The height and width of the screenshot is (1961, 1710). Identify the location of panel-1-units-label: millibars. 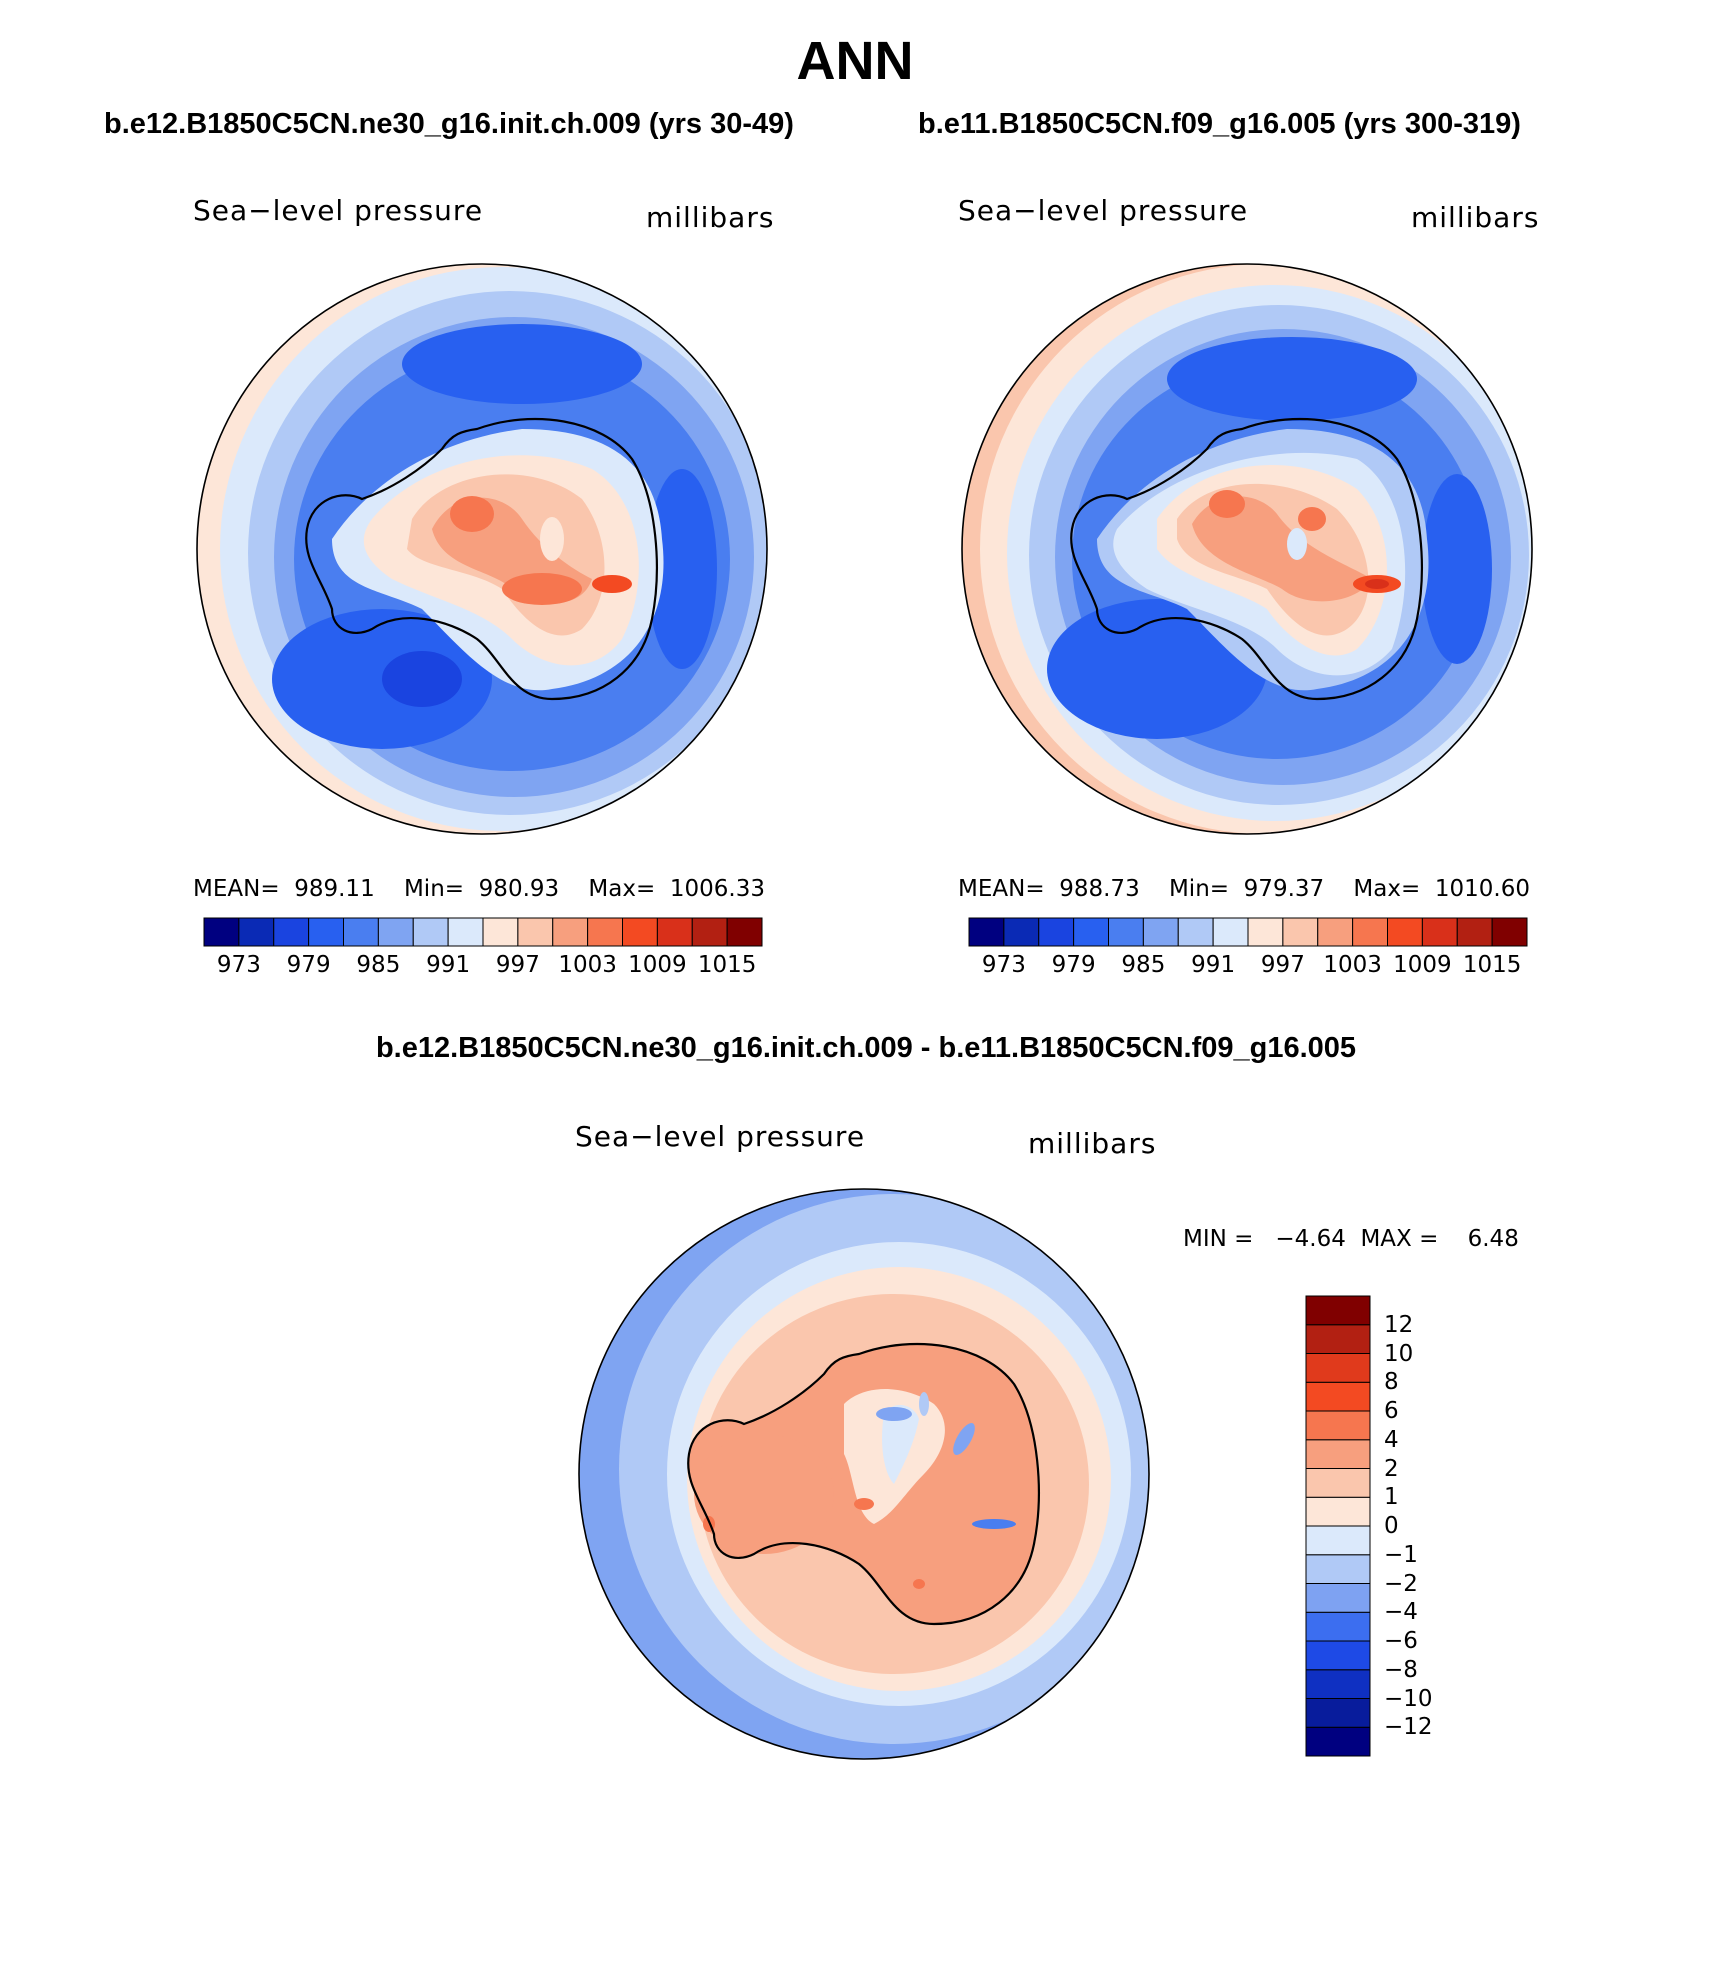
(710, 217).